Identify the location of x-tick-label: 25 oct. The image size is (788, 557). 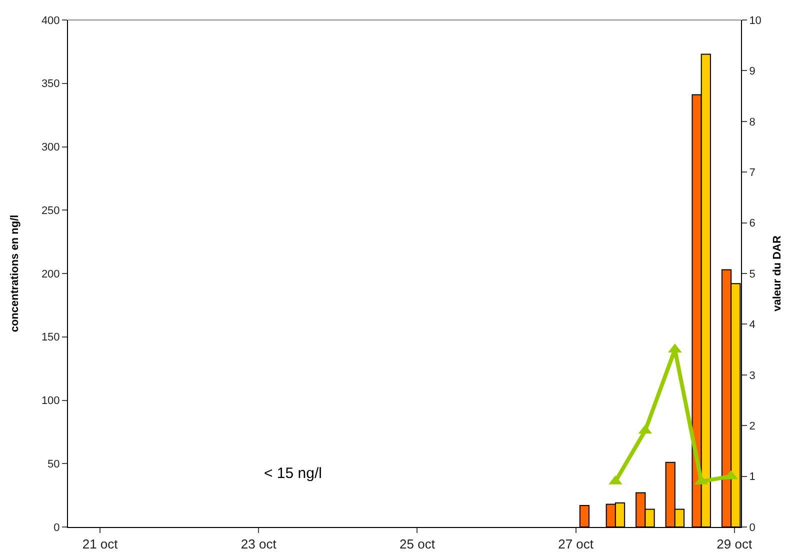
(418, 544).